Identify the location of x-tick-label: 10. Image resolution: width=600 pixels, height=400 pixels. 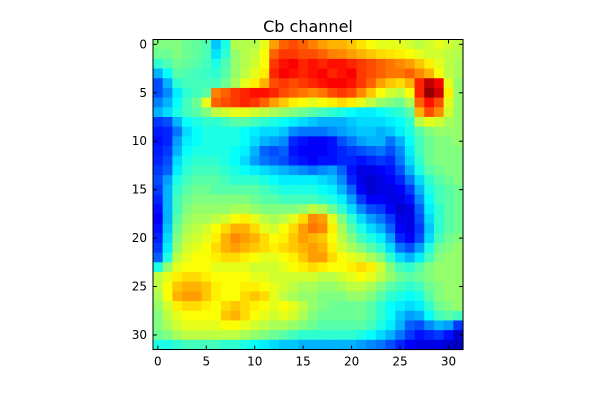
(254, 362).